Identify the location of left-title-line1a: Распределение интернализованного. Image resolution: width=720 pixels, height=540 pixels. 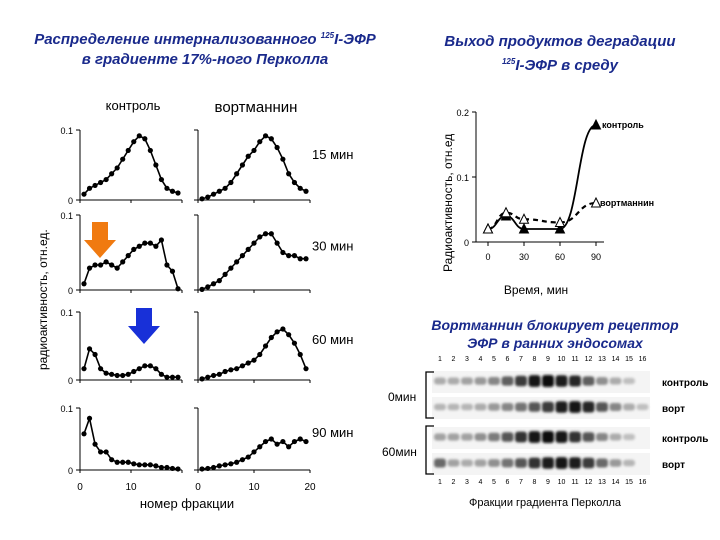
(177, 39).